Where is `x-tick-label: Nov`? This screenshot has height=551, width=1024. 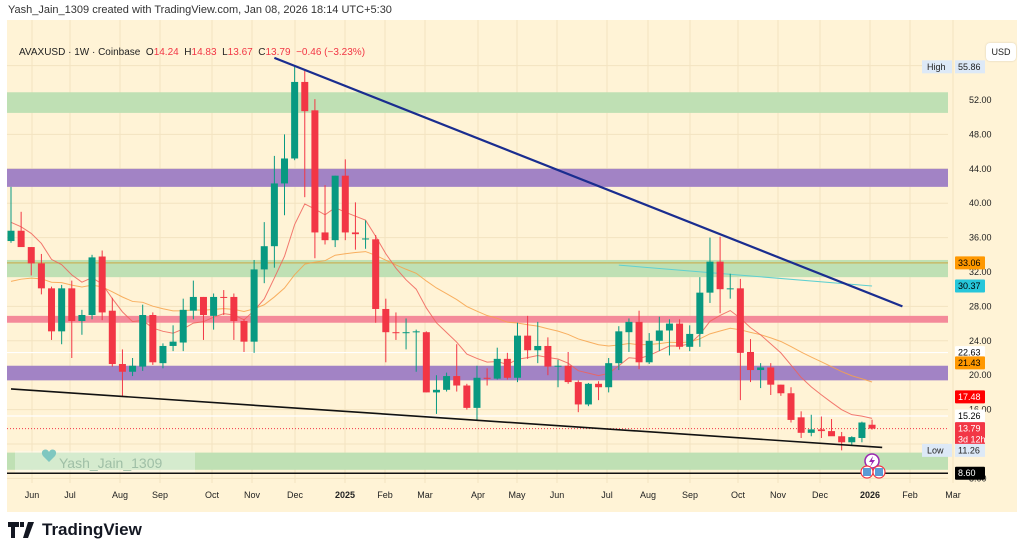 x-tick-label: Nov is located at coordinates (778, 495).